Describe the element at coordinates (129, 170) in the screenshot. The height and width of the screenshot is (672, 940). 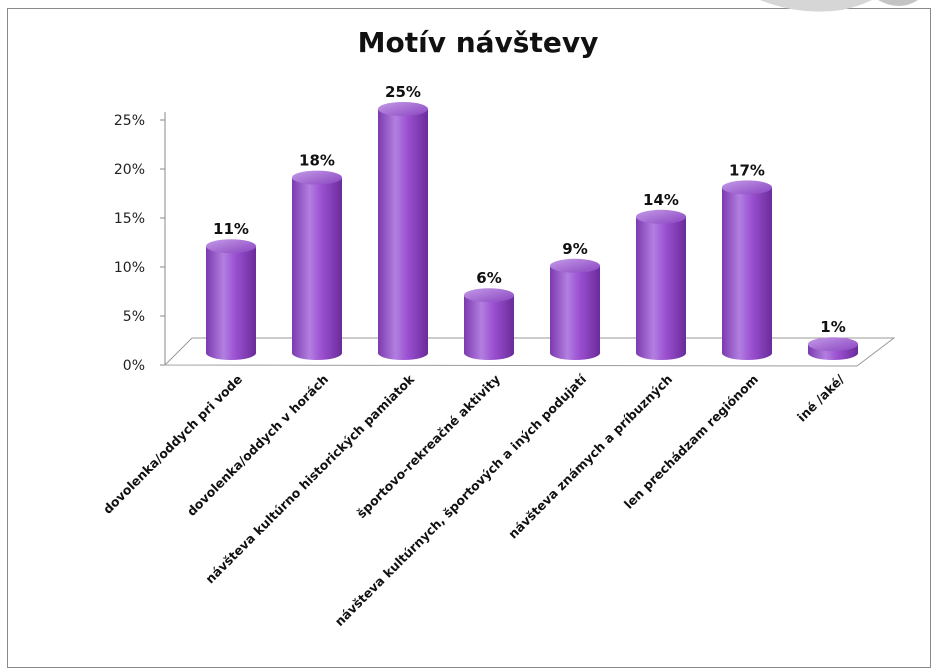
I see `y-tick-label: 20%` at that location.